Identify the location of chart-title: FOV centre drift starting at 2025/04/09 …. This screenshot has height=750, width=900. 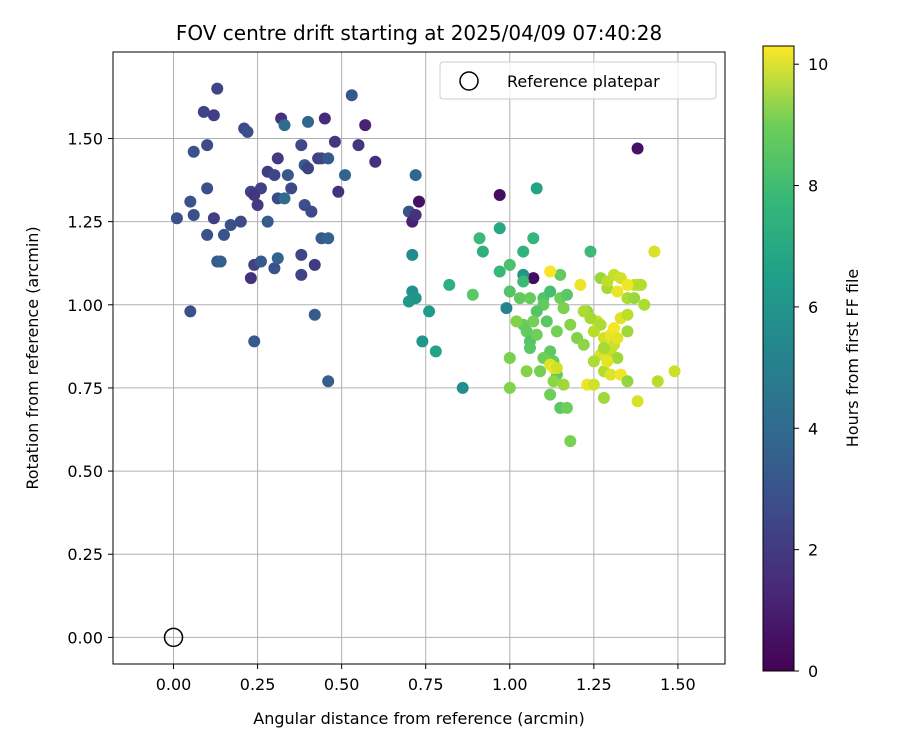
(419, 33).